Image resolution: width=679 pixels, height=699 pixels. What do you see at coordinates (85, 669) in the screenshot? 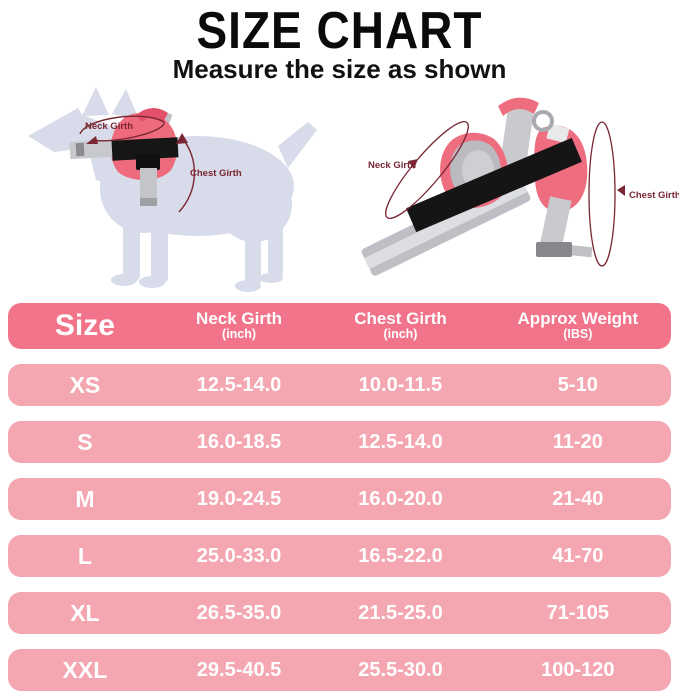
I see `size-cell: XXL` at bounding box center [85, 669].